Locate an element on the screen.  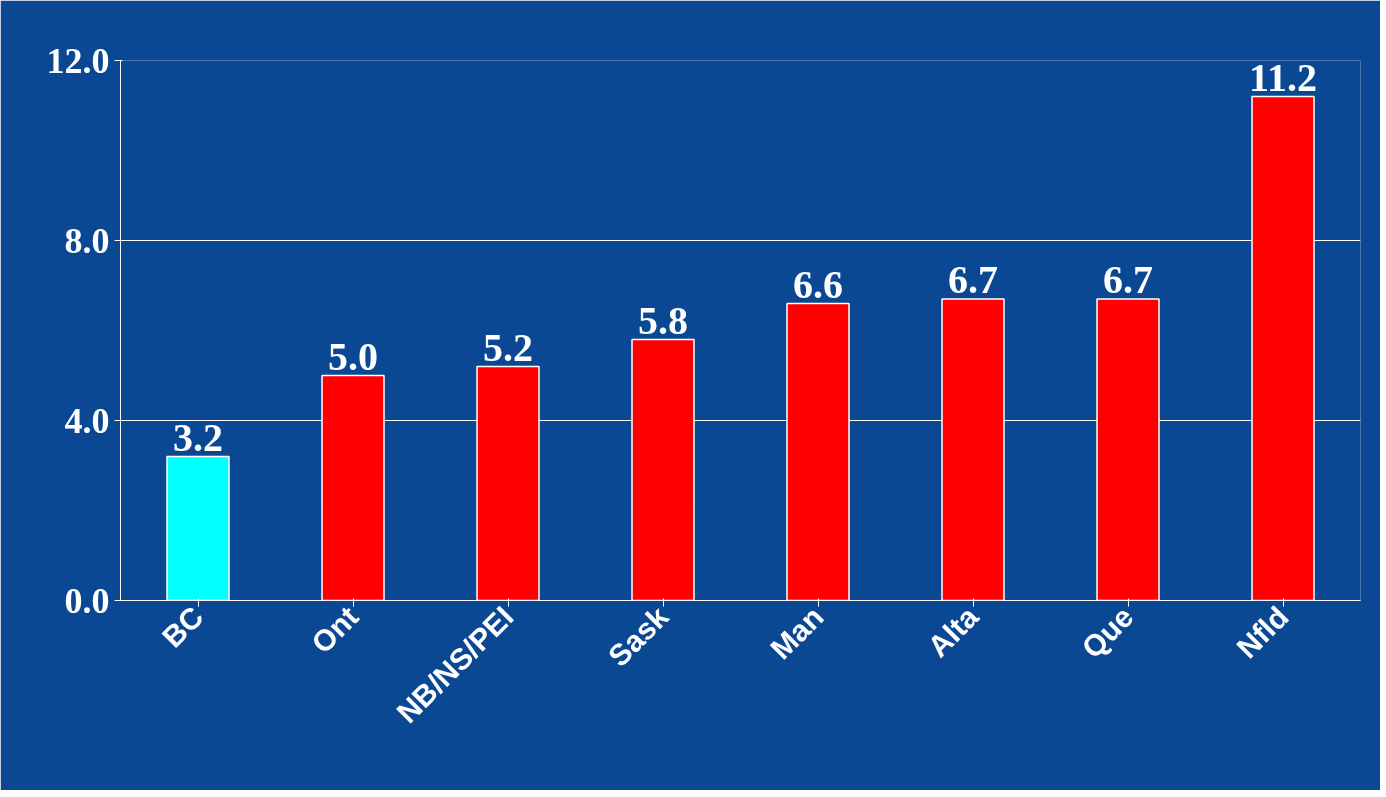
data-label: 5.8 is located at coordinates (663, 320).